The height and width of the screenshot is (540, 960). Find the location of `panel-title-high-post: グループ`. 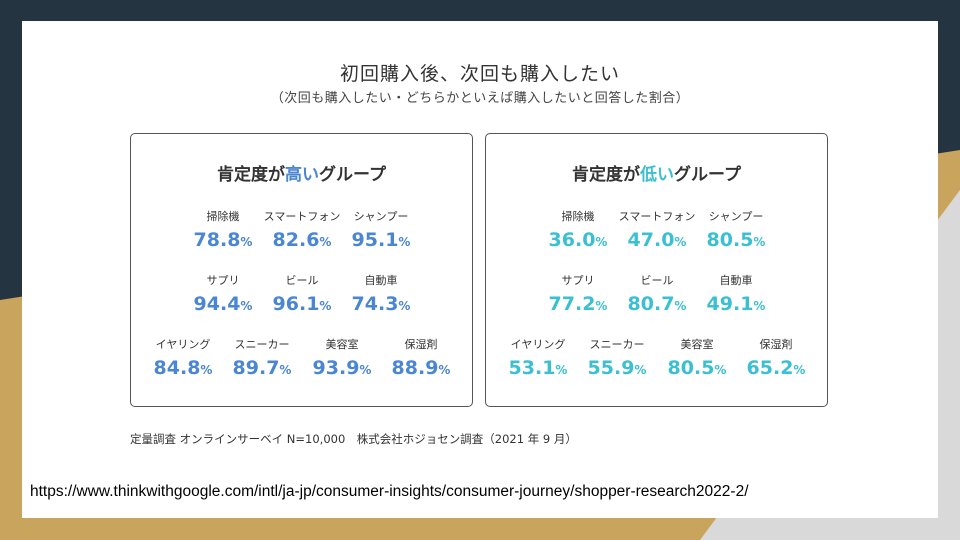

panel-title-high-post: グループ is located at coordinates (352, 175).